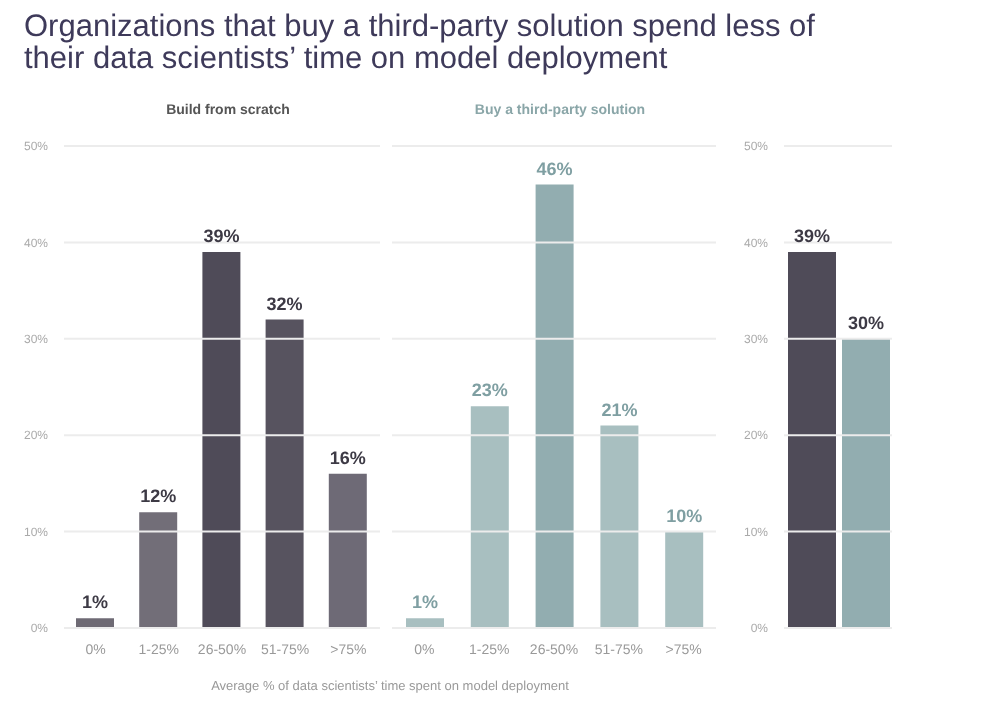 This screenshot has height=724, width=1000. I want to click on data-label: 10%, so click(684, 515).